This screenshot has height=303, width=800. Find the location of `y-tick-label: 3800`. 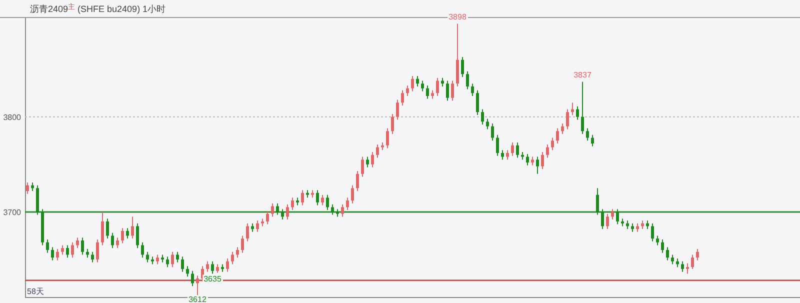

y-tick-label: 3800 is located at coordinates (12, 117).